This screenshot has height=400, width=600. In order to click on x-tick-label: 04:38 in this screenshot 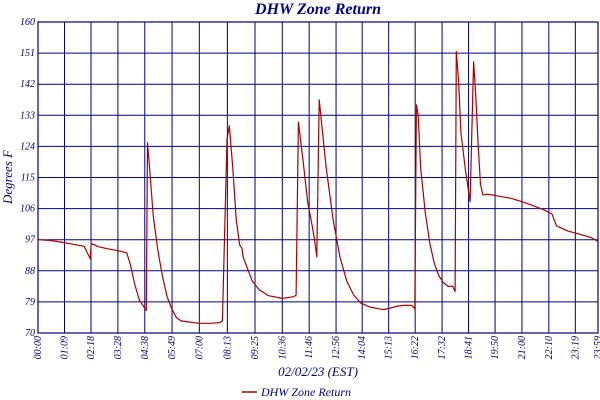, I will do `click(145, 347)`.